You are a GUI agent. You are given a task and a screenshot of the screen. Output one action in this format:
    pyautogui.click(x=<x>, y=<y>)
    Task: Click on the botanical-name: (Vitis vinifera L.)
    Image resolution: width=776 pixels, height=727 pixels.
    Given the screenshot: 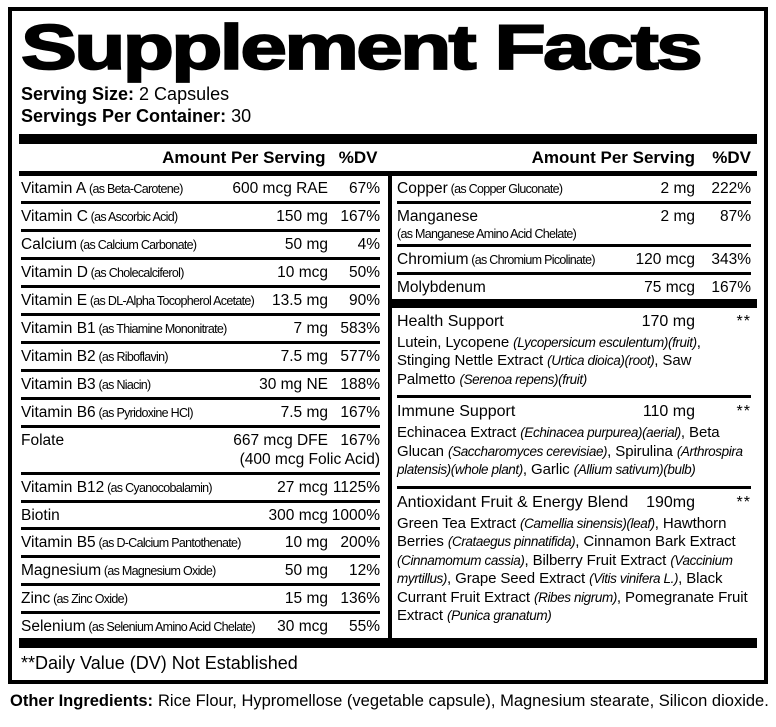 What is the action you would take?
    pyautogui.click(x=634, y=579)
    